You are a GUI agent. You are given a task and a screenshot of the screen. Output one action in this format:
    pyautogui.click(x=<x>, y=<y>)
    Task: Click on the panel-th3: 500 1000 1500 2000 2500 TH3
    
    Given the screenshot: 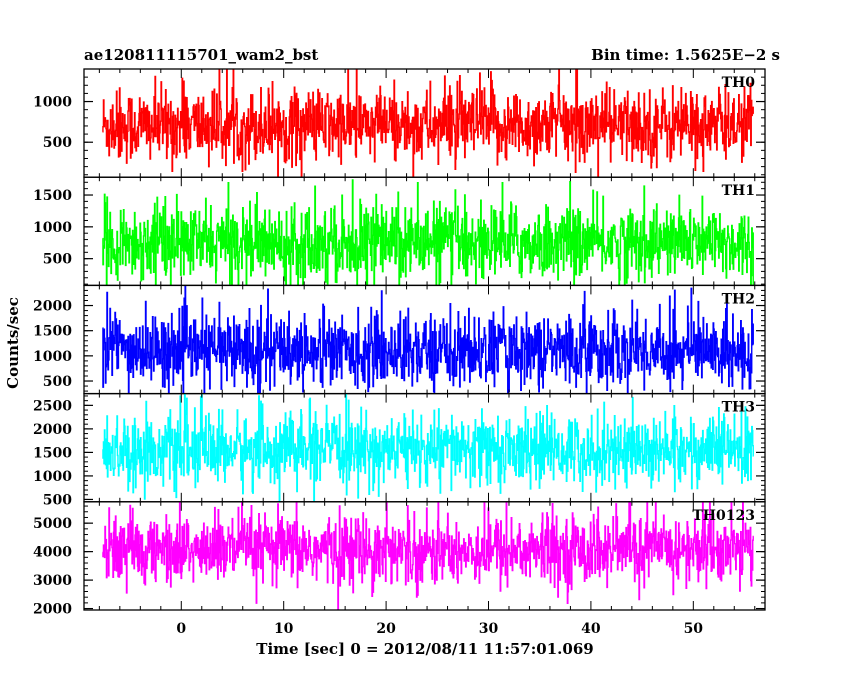 What is the action you would take?
    pyautogui.click(x=399, y=450)
    